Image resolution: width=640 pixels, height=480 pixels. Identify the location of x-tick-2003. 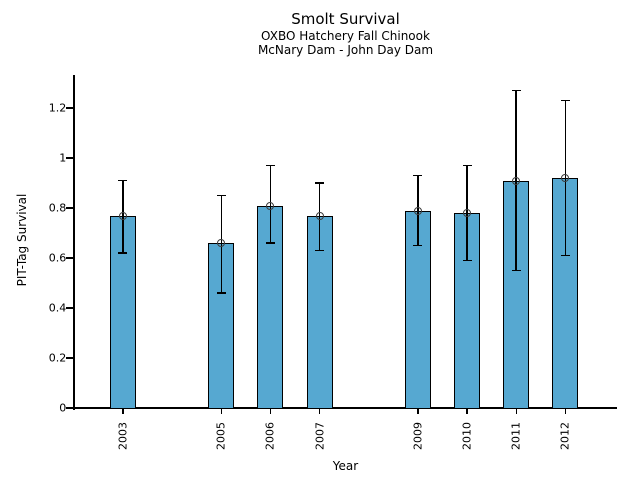
(123, 411).